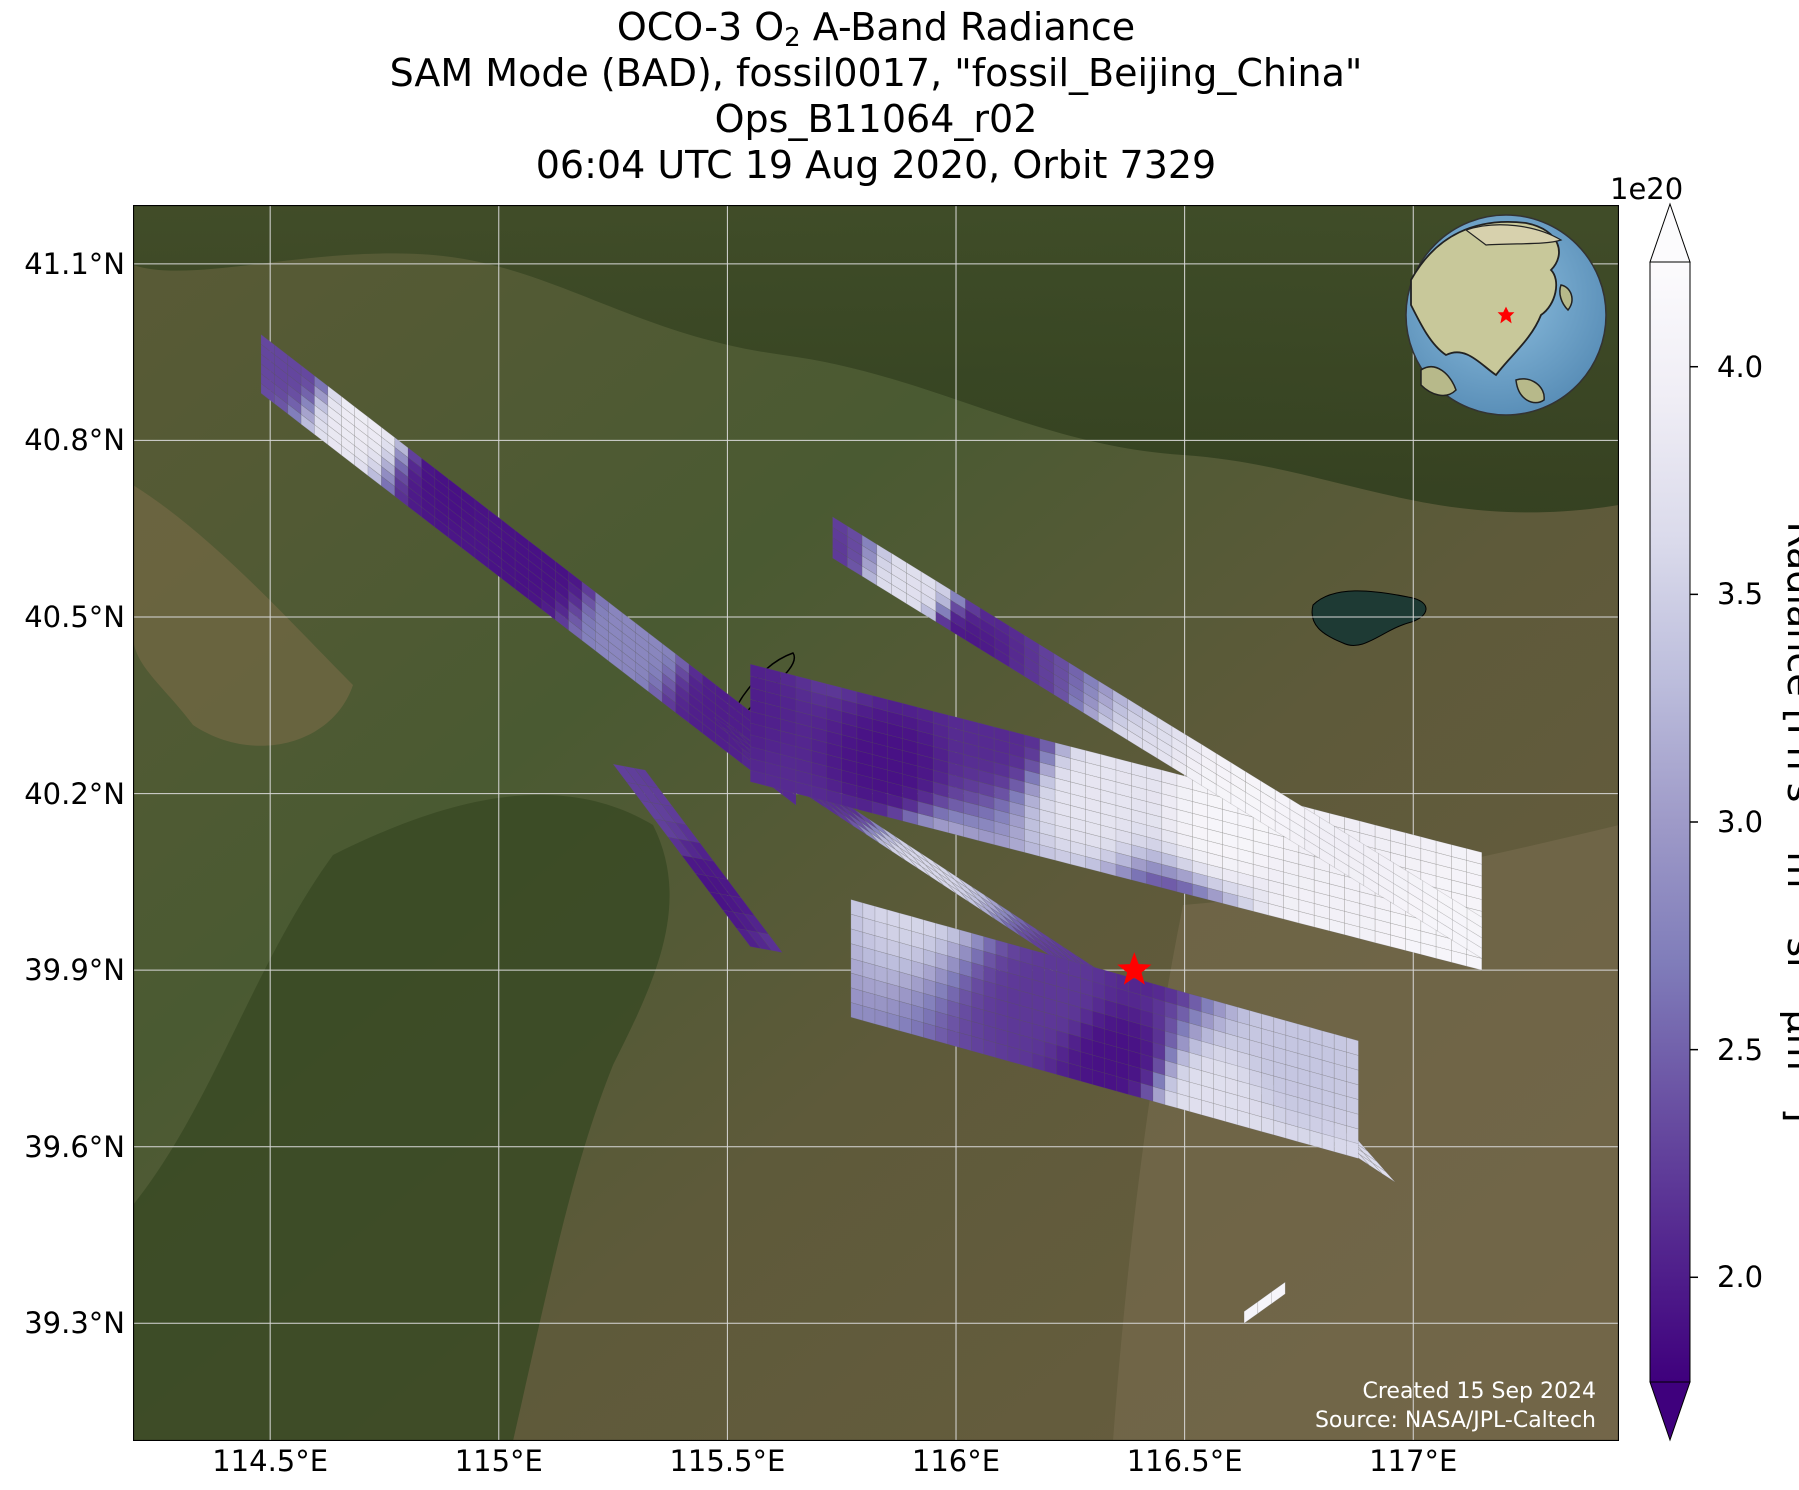 The width and height of the screenshot is (1799, 1490). I want to click on credit-source: Source: NASA/JPL-Caltech, so click(1455, 1420).